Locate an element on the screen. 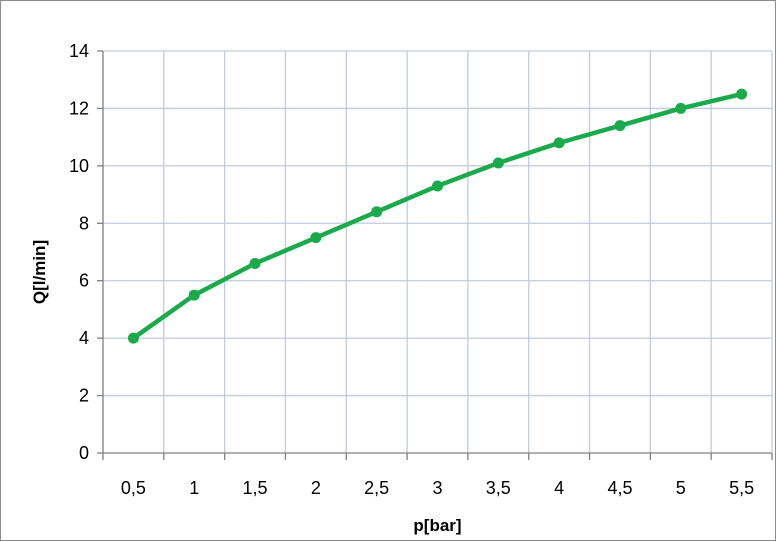 This screenshot has width=776, height=542. y-axis-title: Q[l/min] is located at coordinates (39, 272).